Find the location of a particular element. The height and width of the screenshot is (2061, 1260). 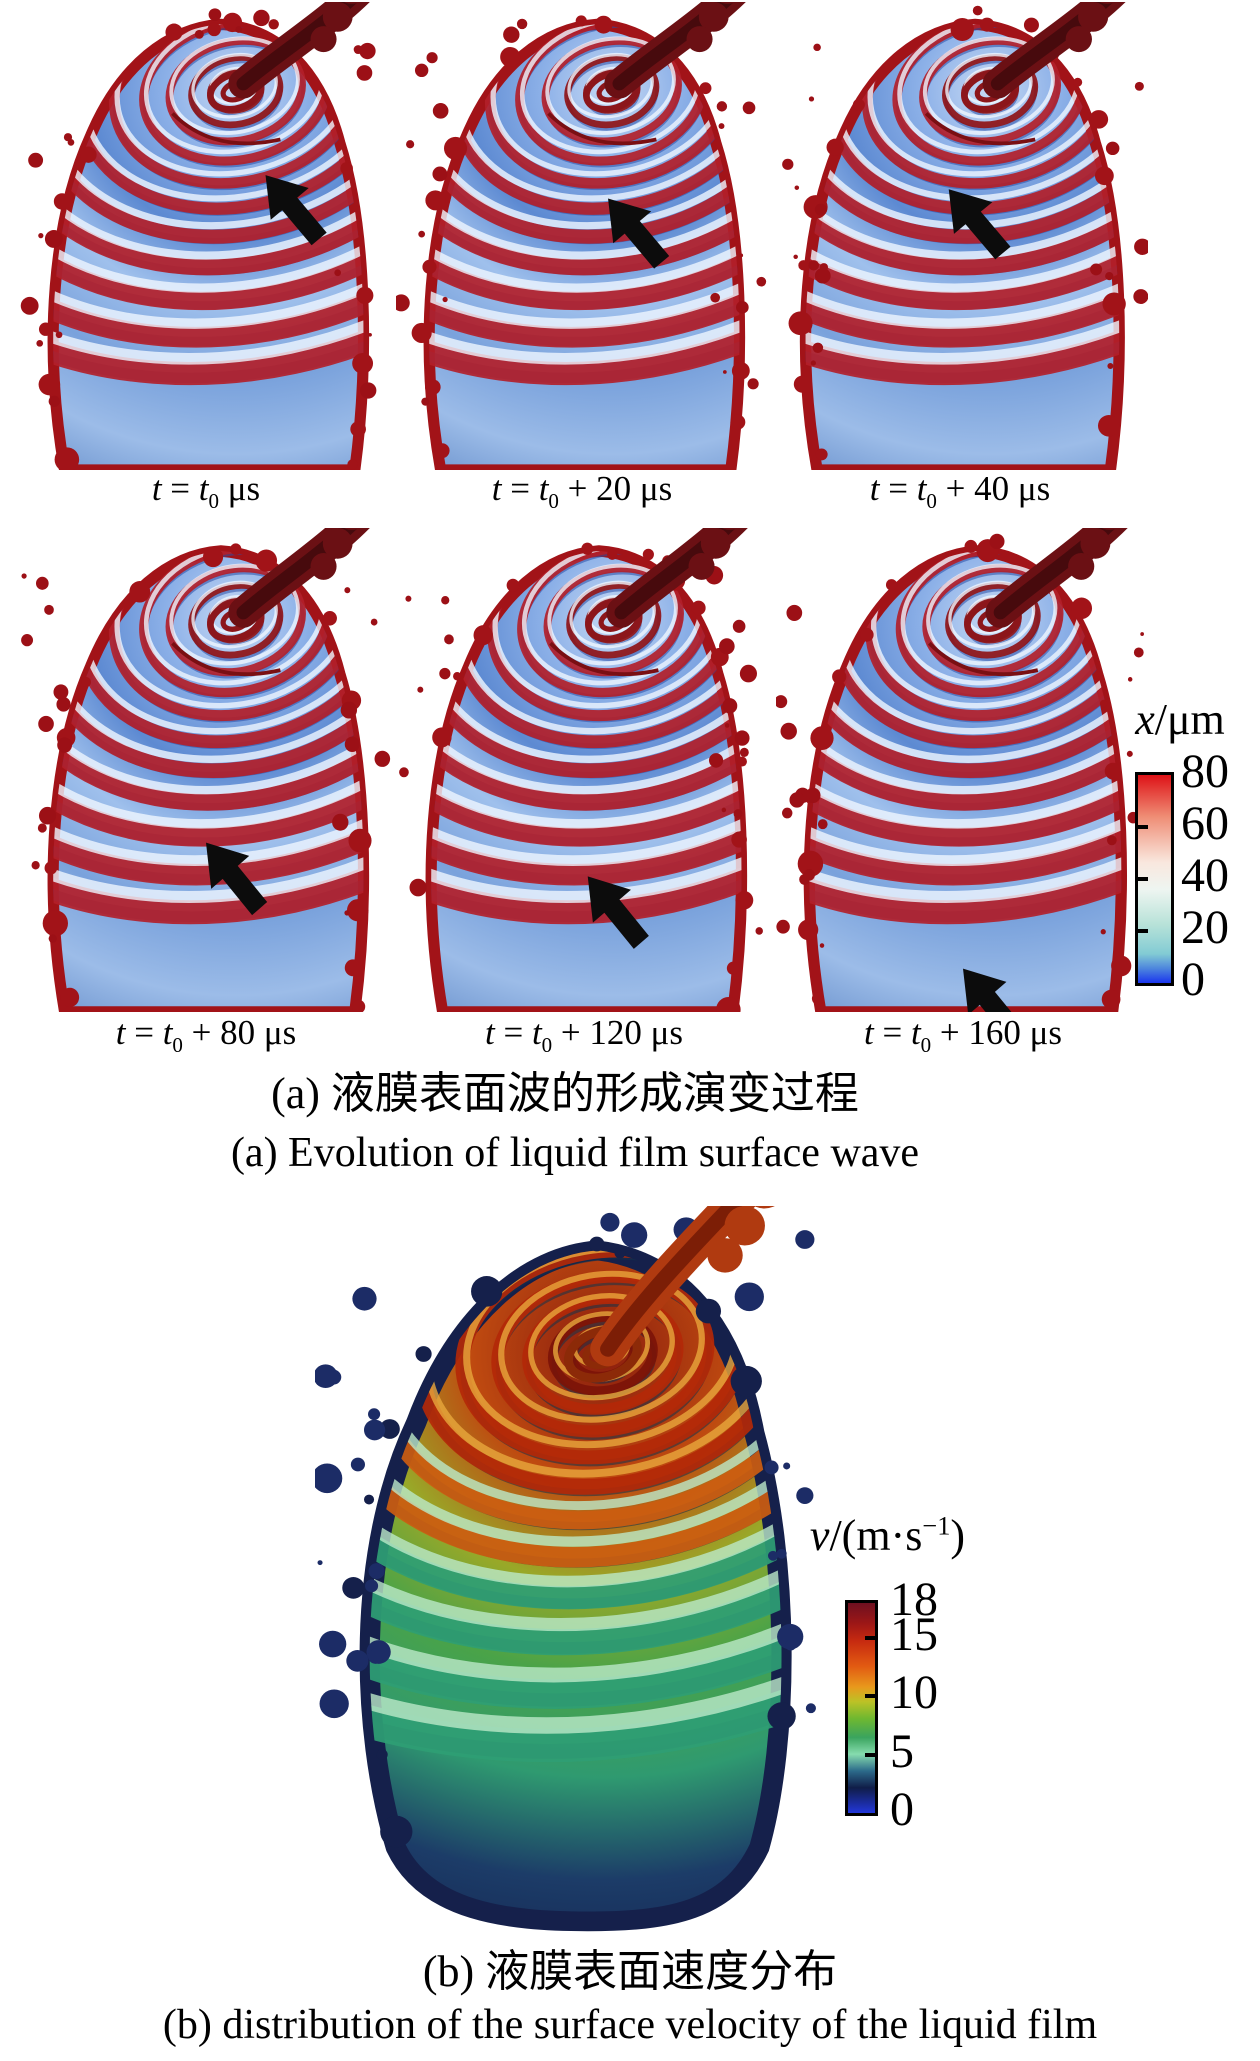

colorbar-tick-label: 60 is located at coordinates (1205, 823).